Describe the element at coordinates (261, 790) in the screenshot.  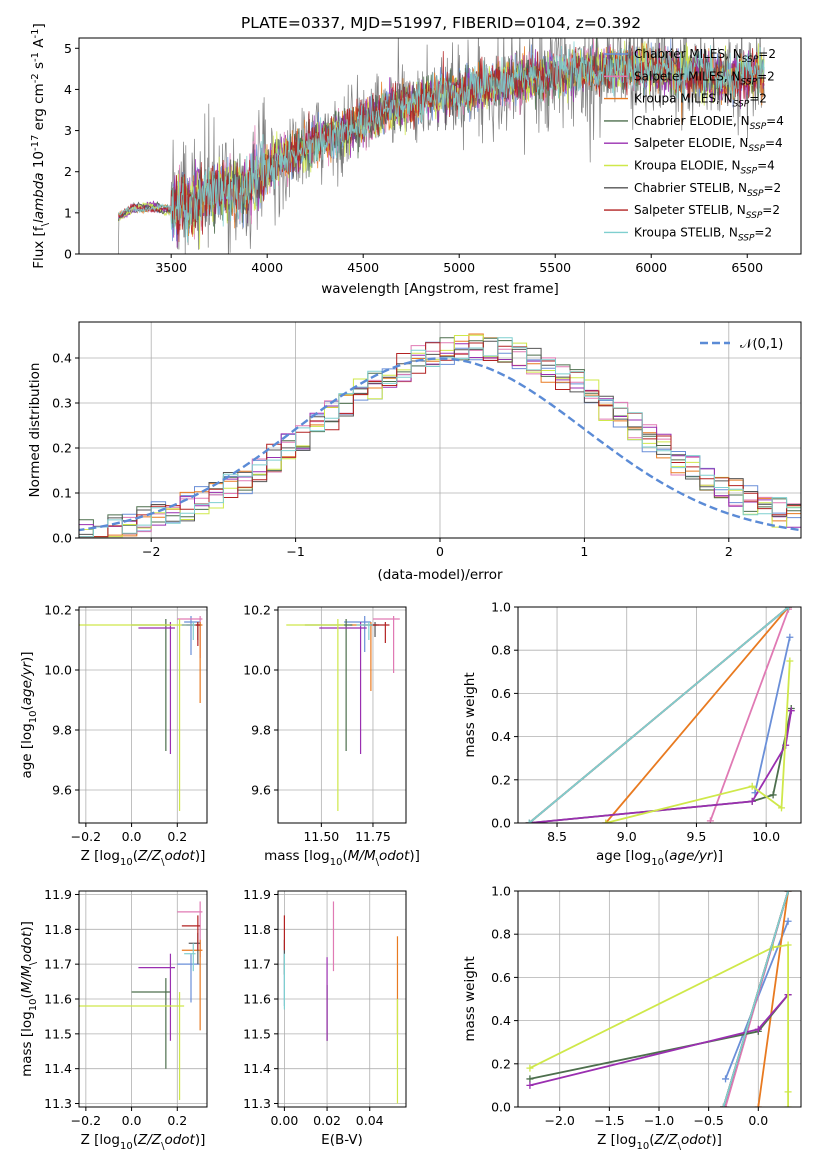
I see `y-tick-label: 9.6` at that location.